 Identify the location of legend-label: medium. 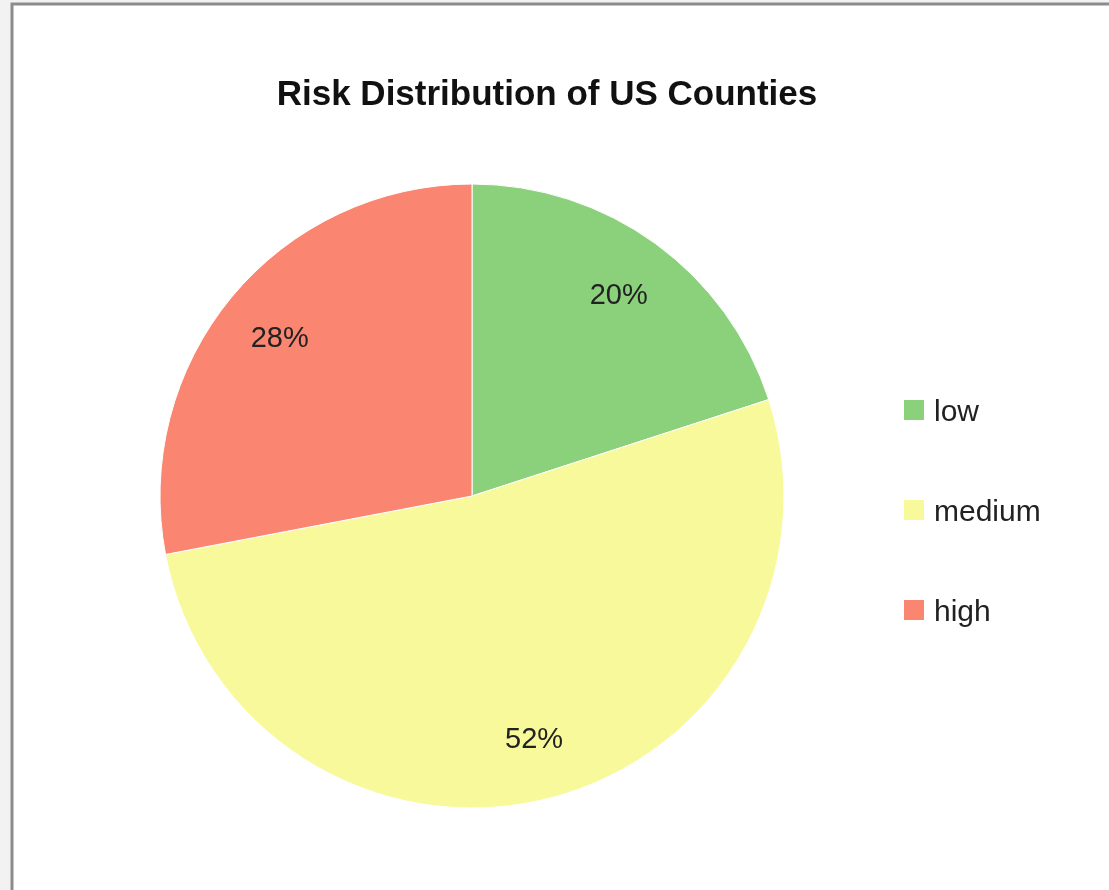
(987, 510).